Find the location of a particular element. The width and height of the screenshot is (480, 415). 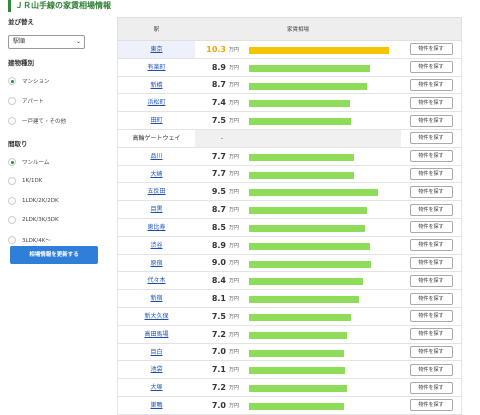

rent-value-cell: 8.1 万円 is located at coordinates (298, 298).